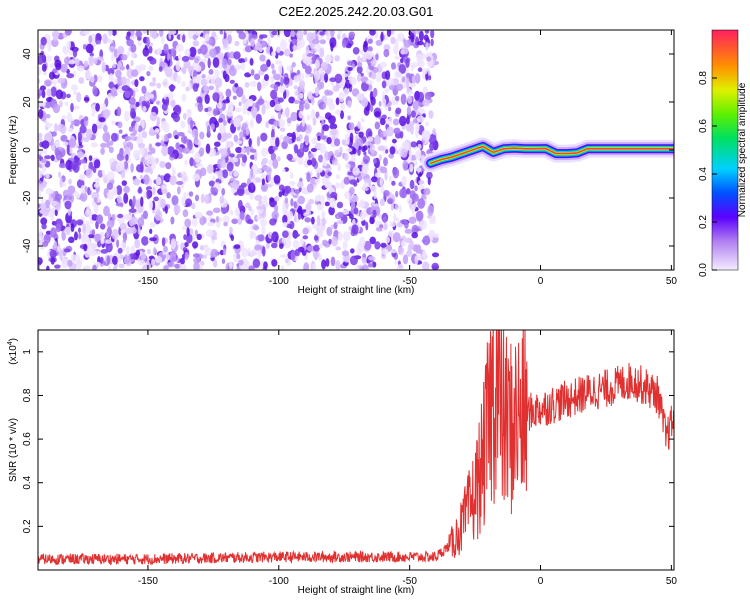 This screenshot has width=750, height=600. What do you see at coordinates (27, 526) in the screenshot?
I see `y-tick-label: 0.2` at bounding box center [27, 526].